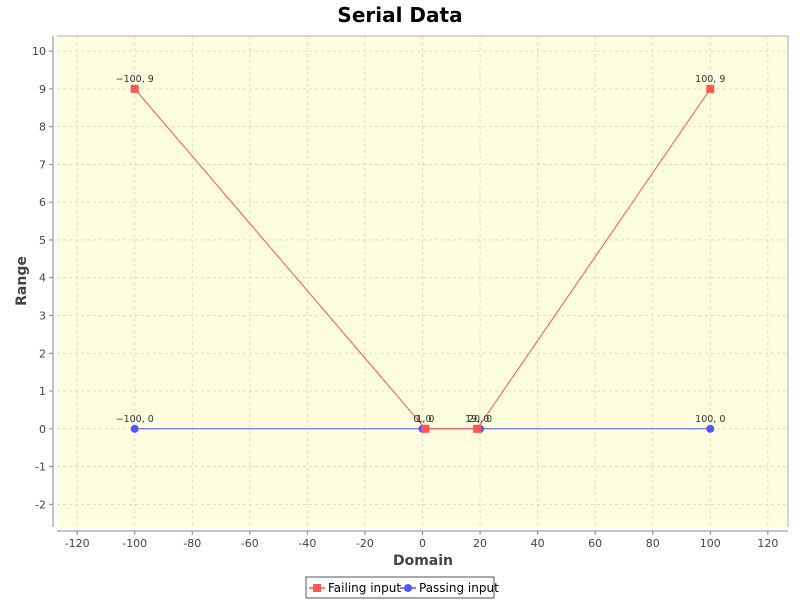  Describe the element at coordinates (767, 543) in the screenshot. I see `x-tick-label: 120` at that location.